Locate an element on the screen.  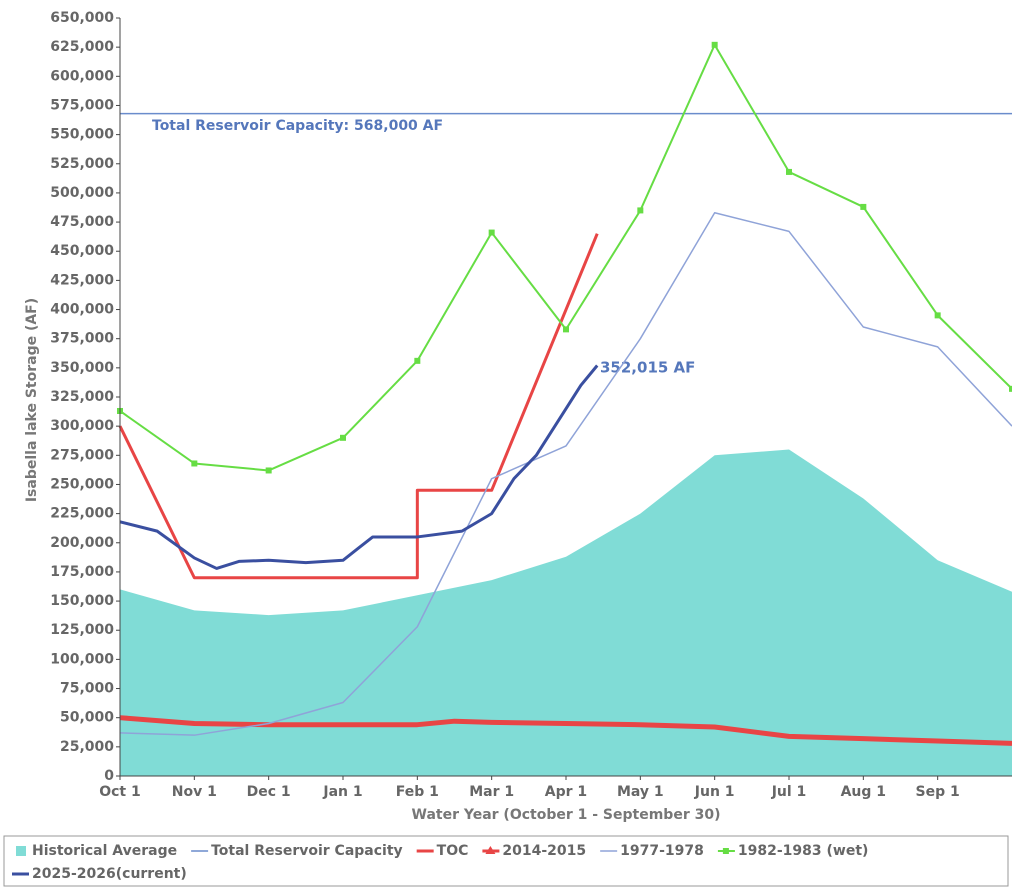
x-tick-label: Apr 1 is located at coordinates (566, 792).